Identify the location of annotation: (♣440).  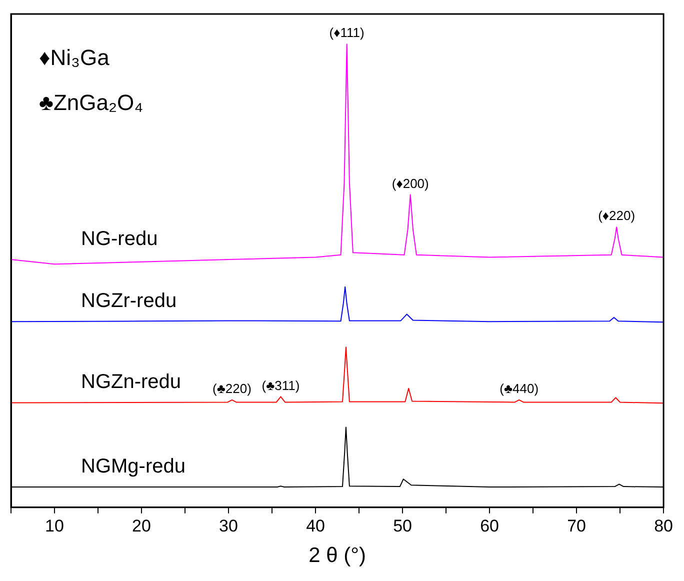
(519, 388).